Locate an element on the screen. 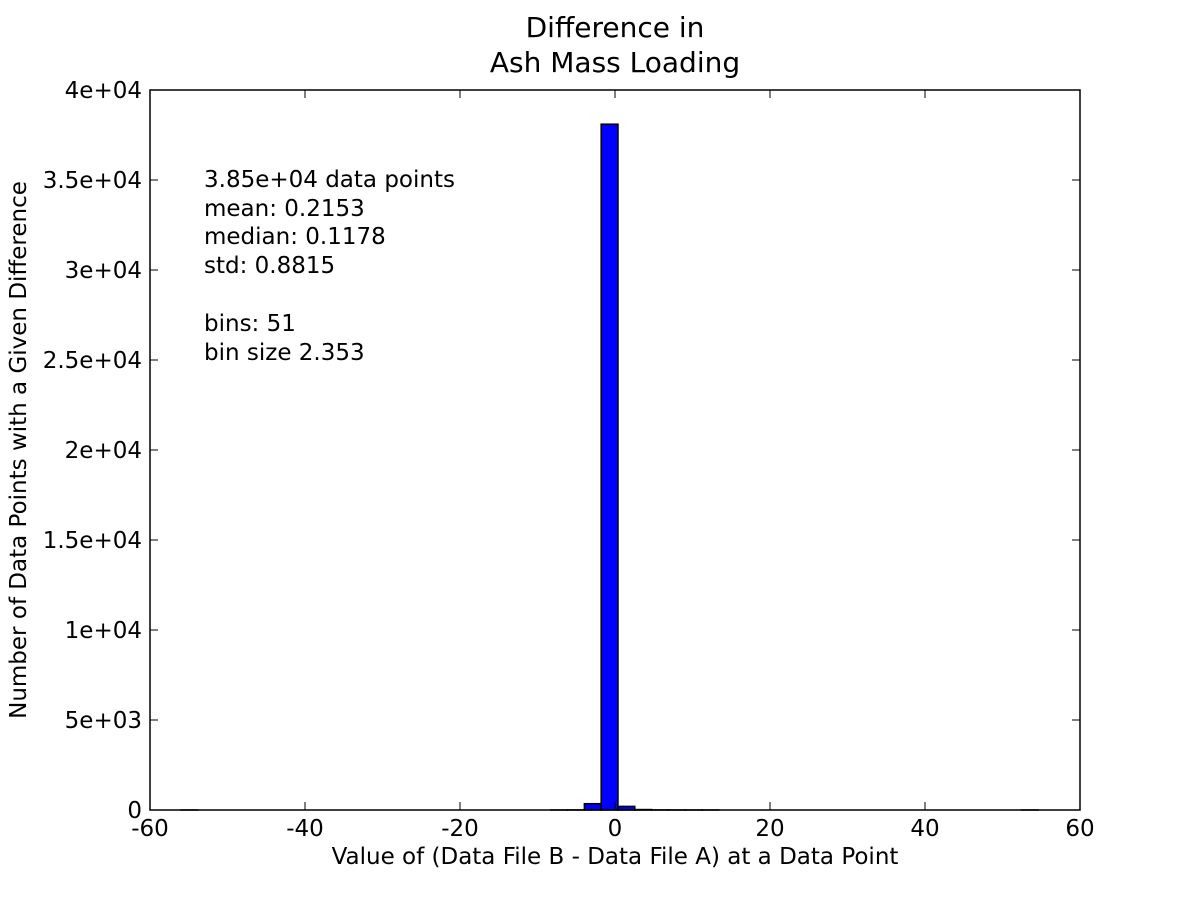  annotation-line-count: 3.85e+04 data points is located at coordinates (329, 180).